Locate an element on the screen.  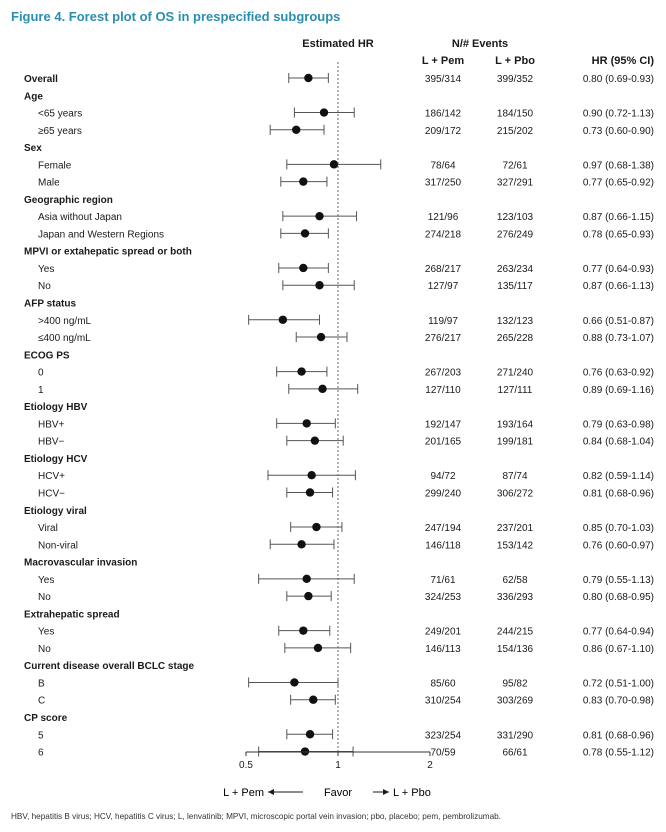
arm2-events: 263/234 is located at coordinates (515, 269).